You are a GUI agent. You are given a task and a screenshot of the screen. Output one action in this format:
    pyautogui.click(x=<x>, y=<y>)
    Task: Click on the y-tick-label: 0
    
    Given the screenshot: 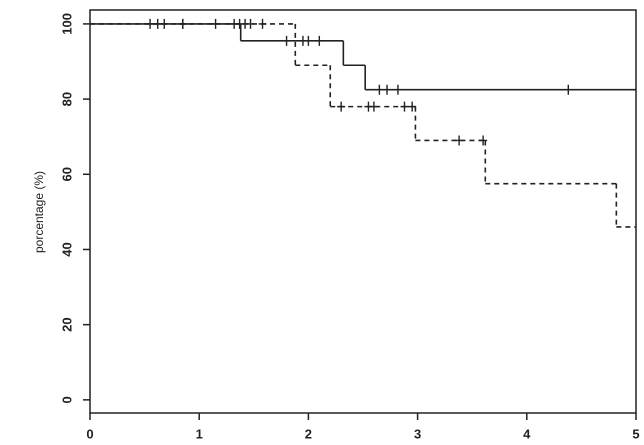 What is the action you would take?
    pyautogui.click(x=66, y=399)
    